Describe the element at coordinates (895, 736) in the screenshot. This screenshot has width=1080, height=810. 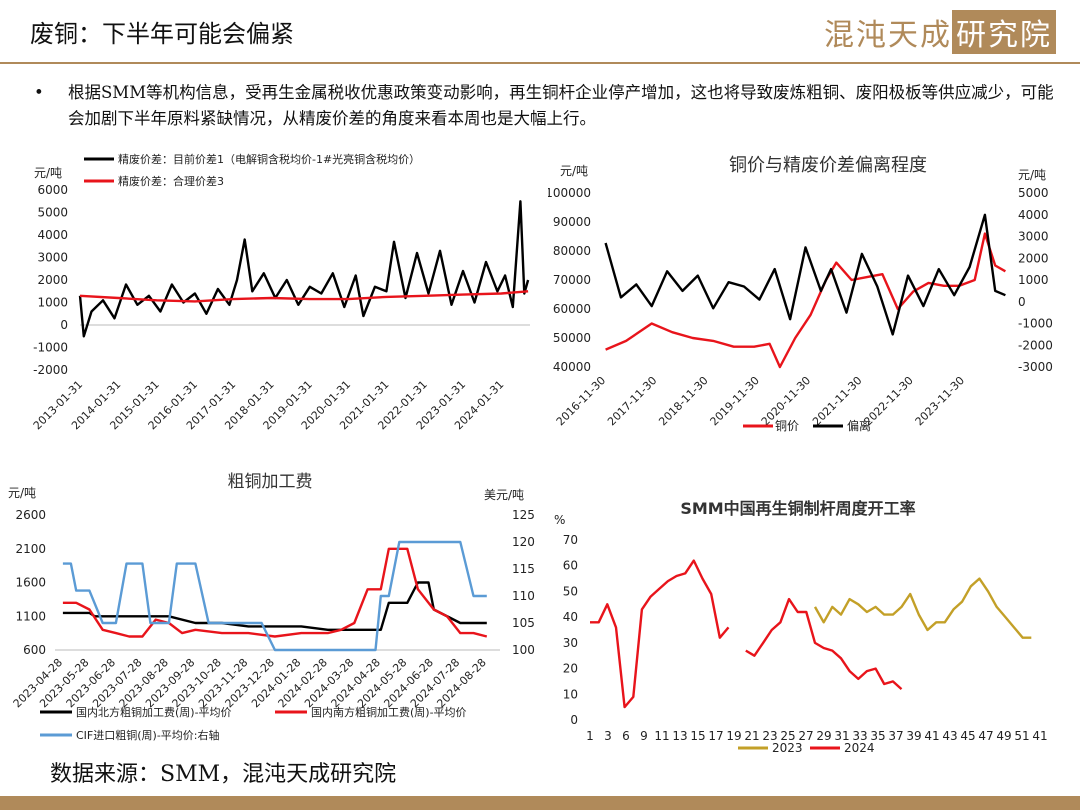
I see `x-axis-tick-17: 37` at that location.